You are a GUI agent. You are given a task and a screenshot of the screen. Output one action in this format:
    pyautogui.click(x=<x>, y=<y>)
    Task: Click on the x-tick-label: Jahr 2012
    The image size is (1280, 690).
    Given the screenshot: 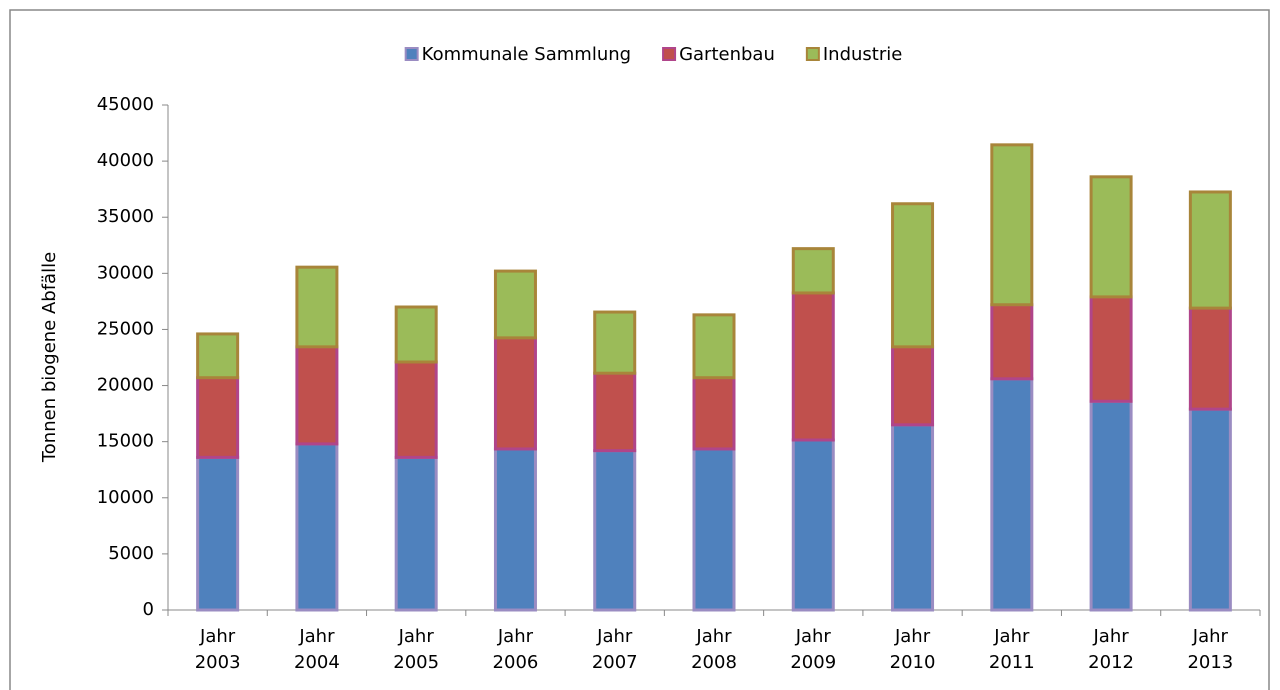 What is the action you would take?
    pyautogui.click(x=1111, y=649)
    